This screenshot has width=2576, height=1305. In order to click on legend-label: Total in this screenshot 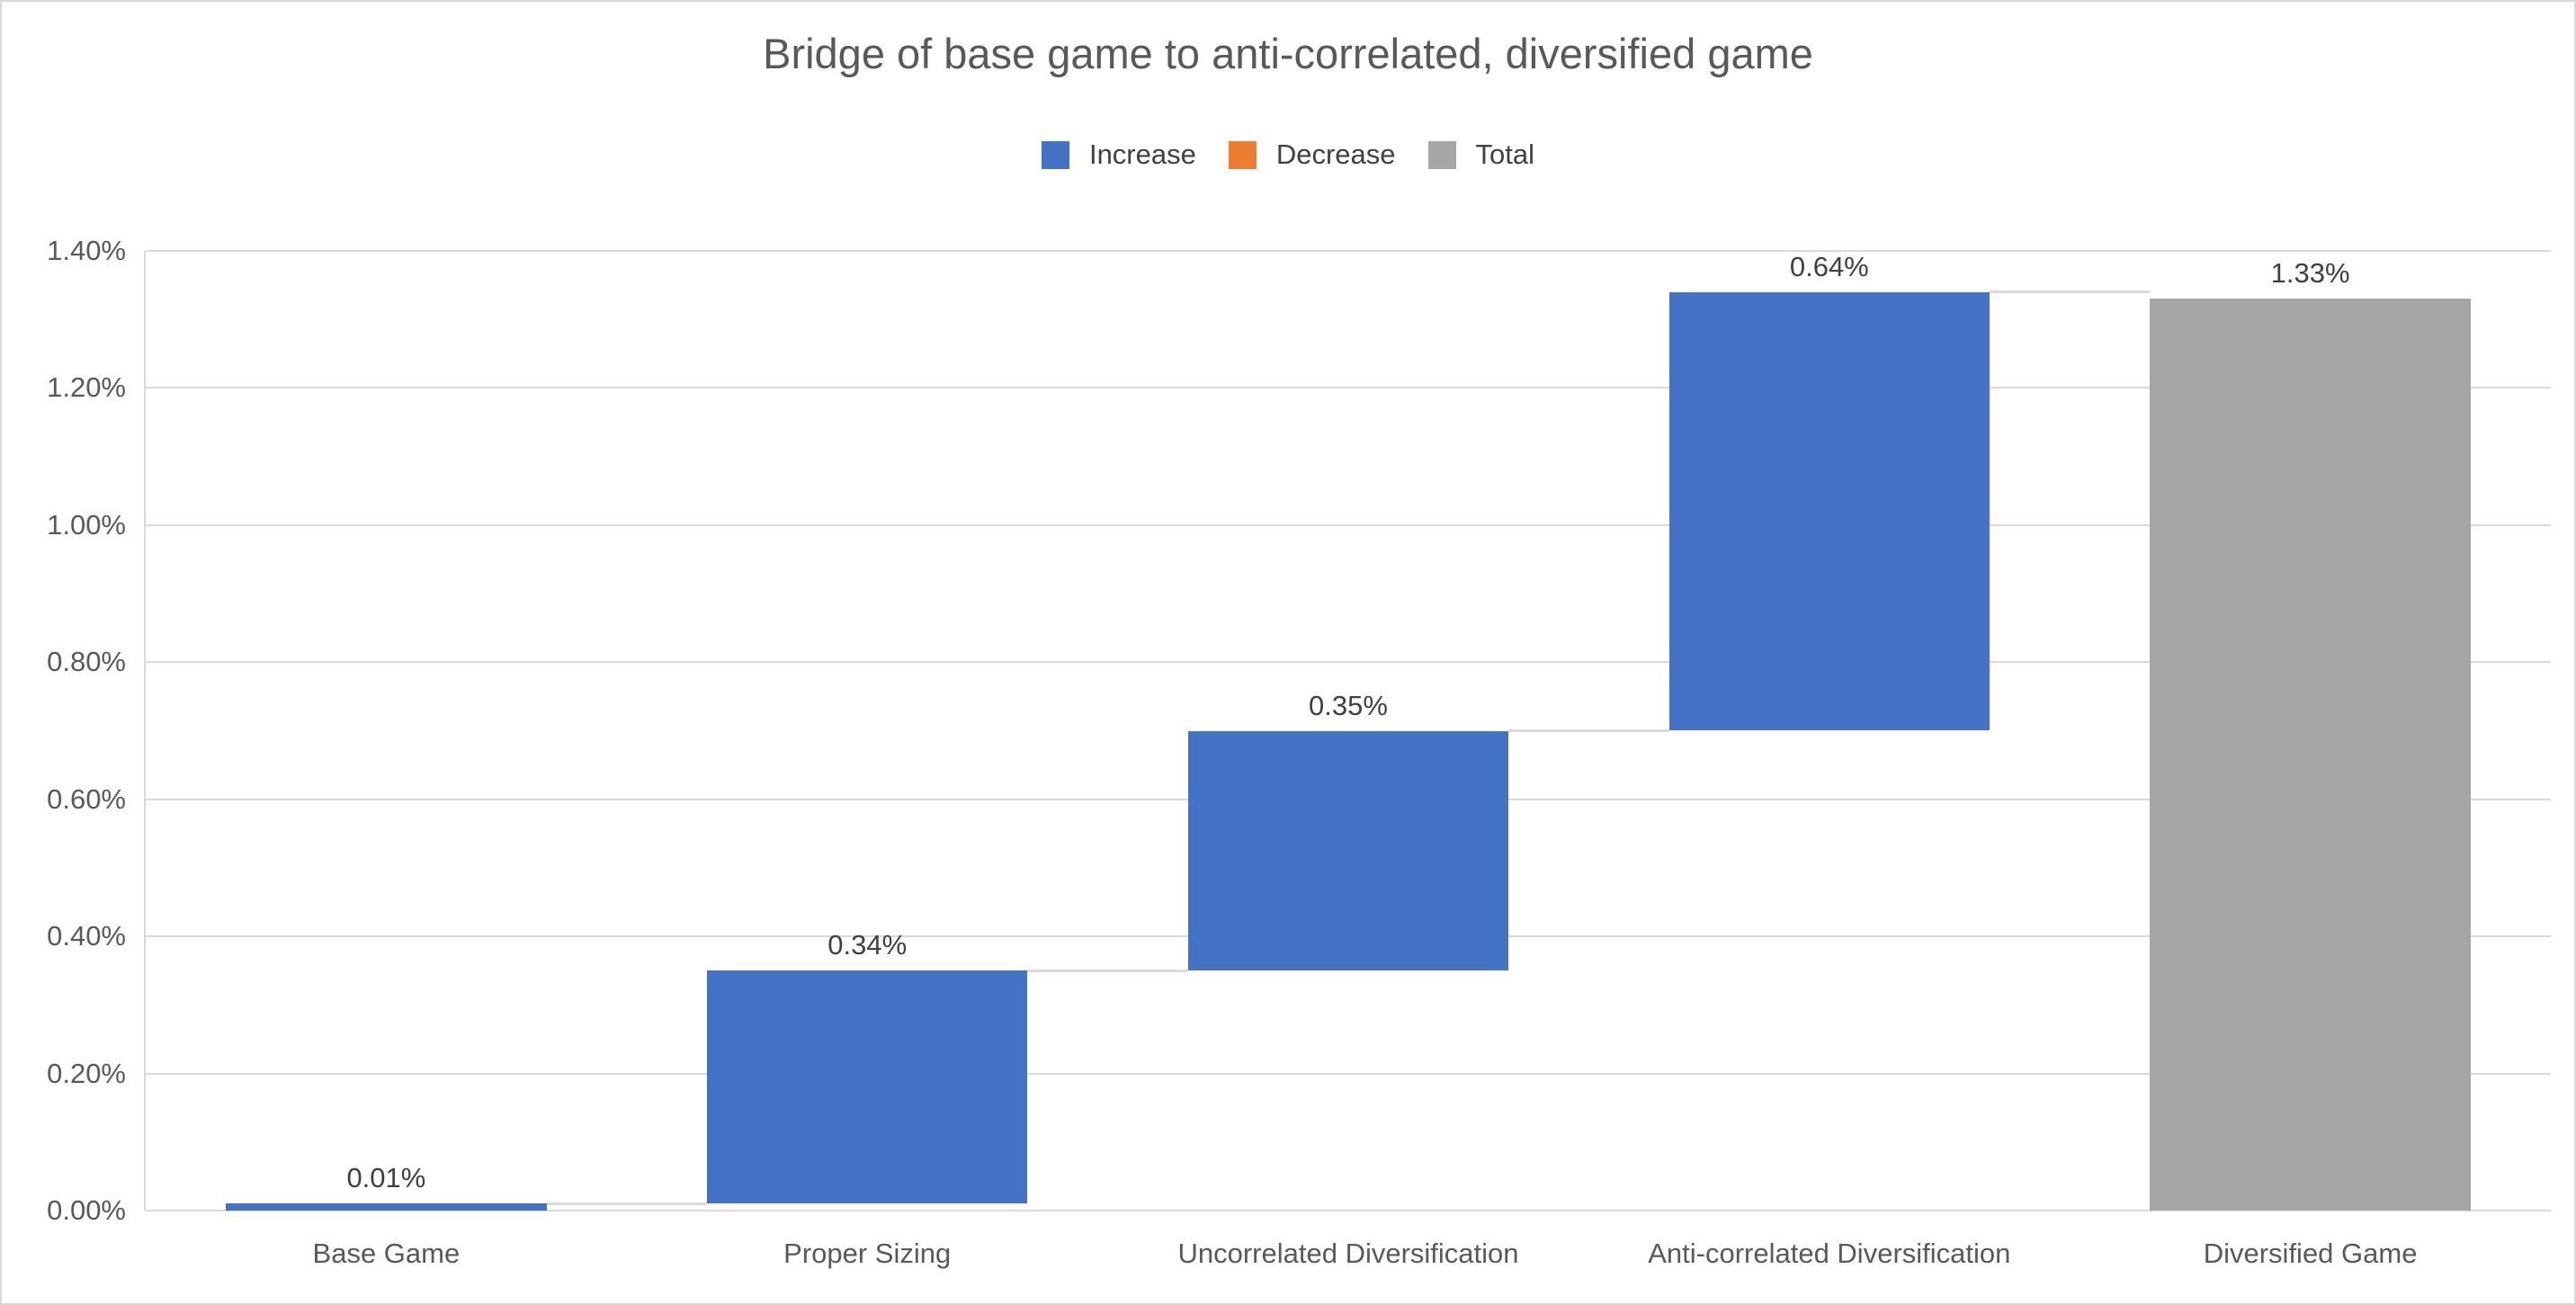, I will do `click(1505, 155)`.